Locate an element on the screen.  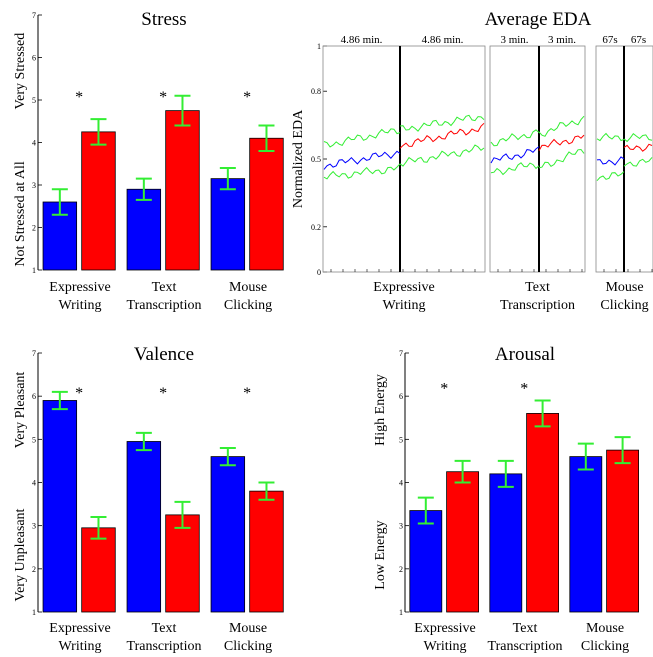
y-label-high: High Energy is located at coordinates (380, 410).